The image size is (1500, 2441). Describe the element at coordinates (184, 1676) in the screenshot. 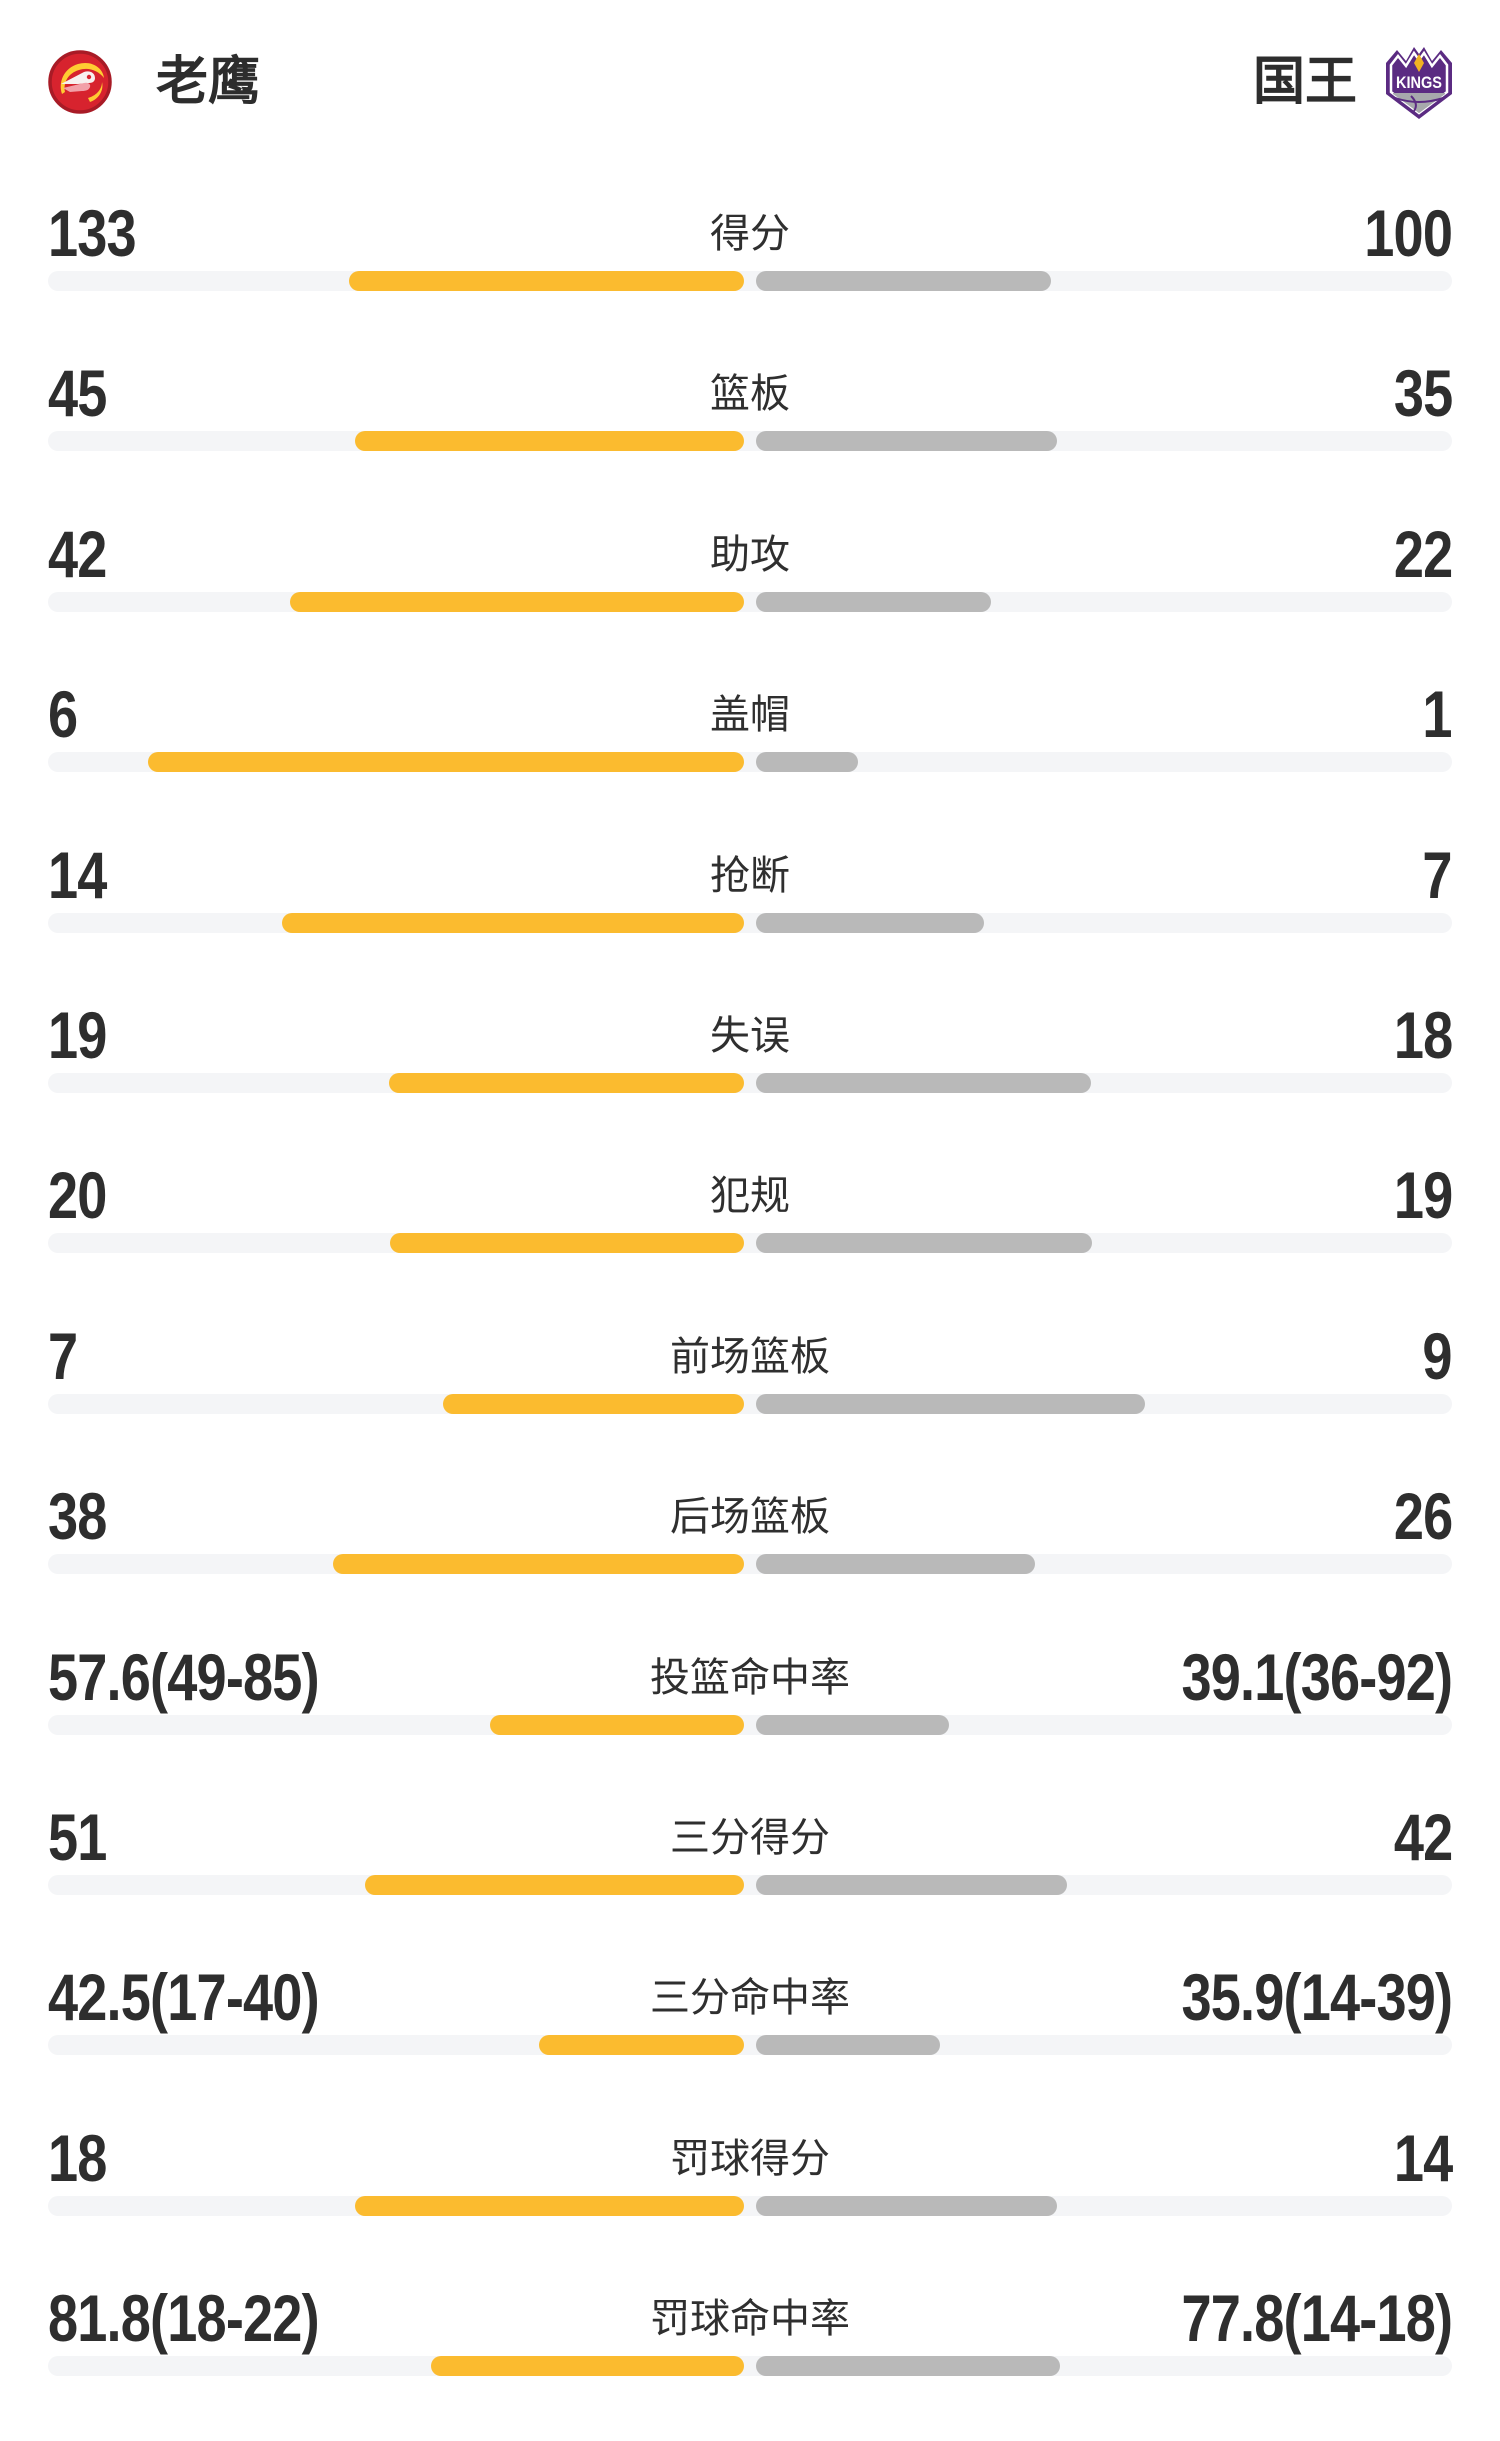

I see `home-stat-value: 57.6(49-85)` at that location.